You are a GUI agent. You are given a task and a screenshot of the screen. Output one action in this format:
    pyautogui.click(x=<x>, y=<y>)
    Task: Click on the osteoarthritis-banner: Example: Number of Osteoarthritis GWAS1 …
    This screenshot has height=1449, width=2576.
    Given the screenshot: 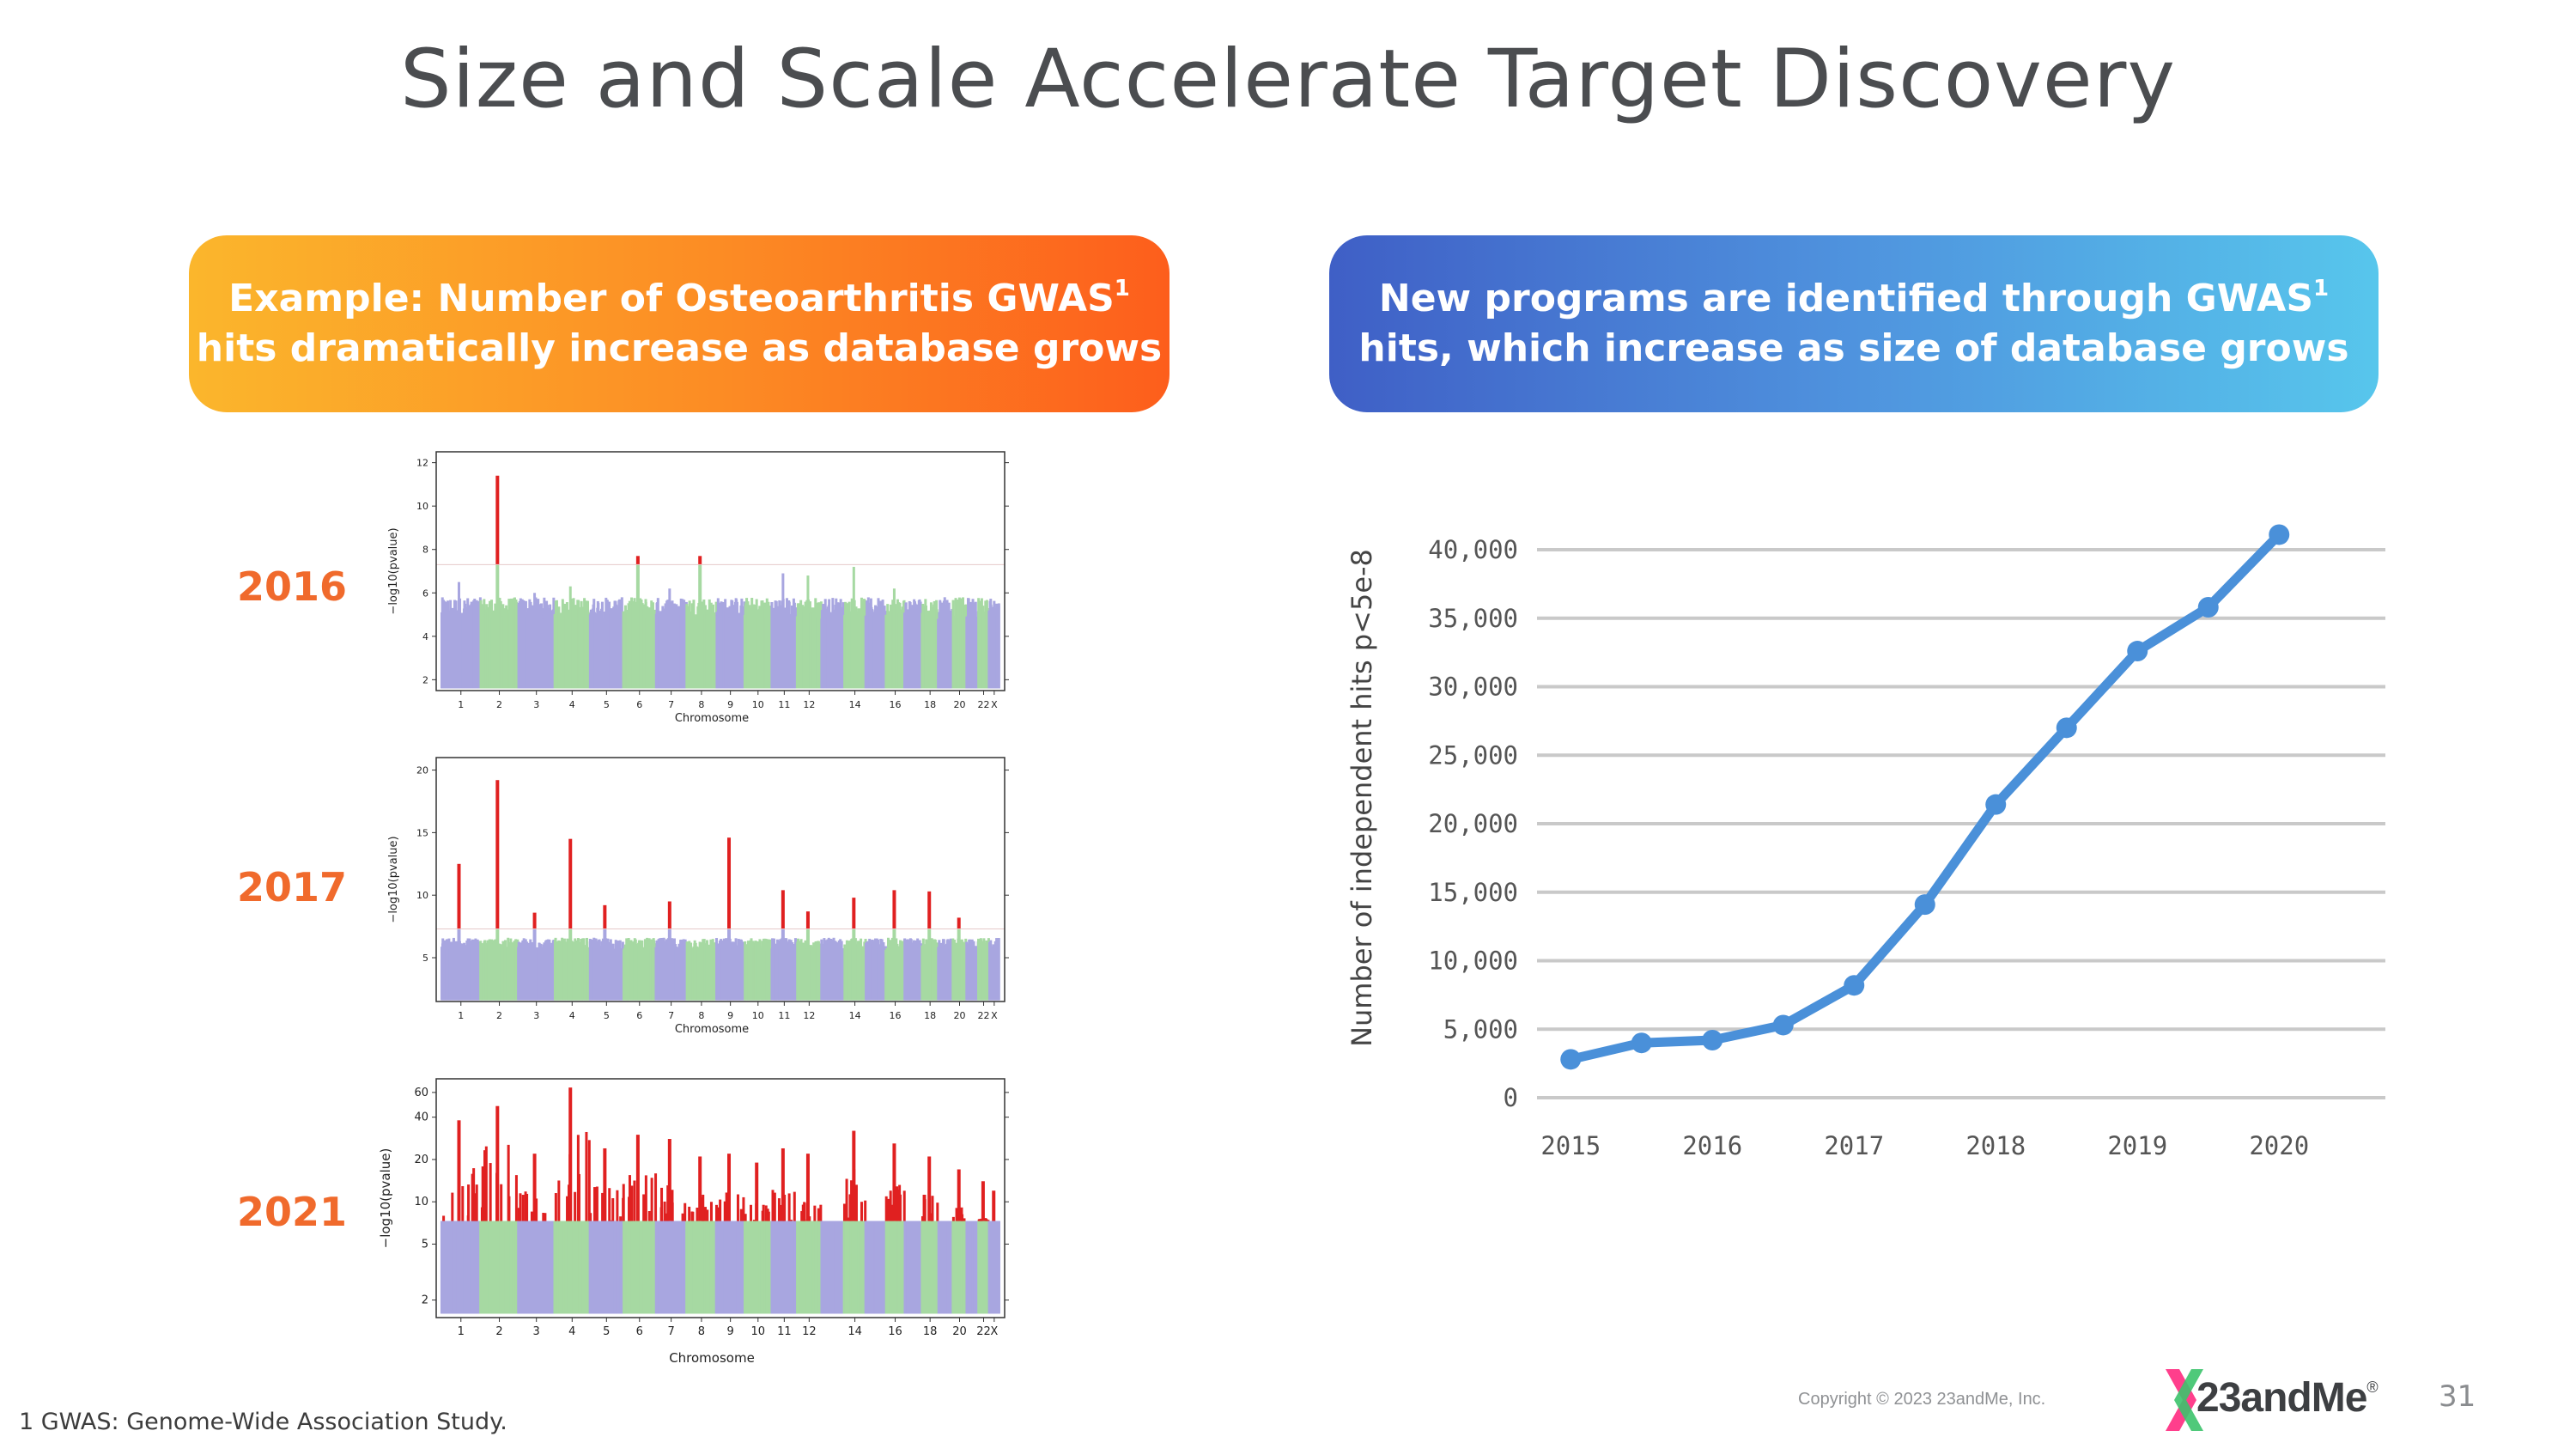 What is the action you would take?
    pyautogui.click(x=680, y=323)
    